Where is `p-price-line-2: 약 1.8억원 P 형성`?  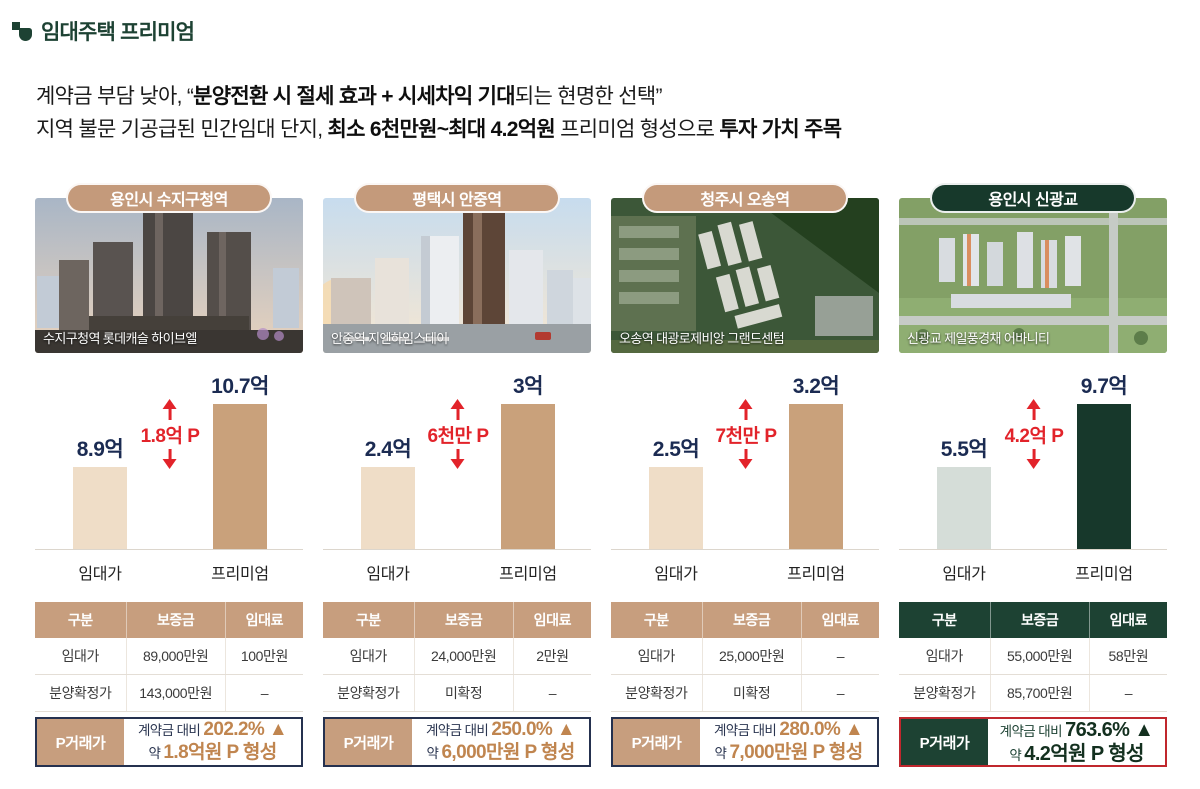
p-price-line-2: 약 1.8억원 P 형성 is located at coordinates (212, 753).